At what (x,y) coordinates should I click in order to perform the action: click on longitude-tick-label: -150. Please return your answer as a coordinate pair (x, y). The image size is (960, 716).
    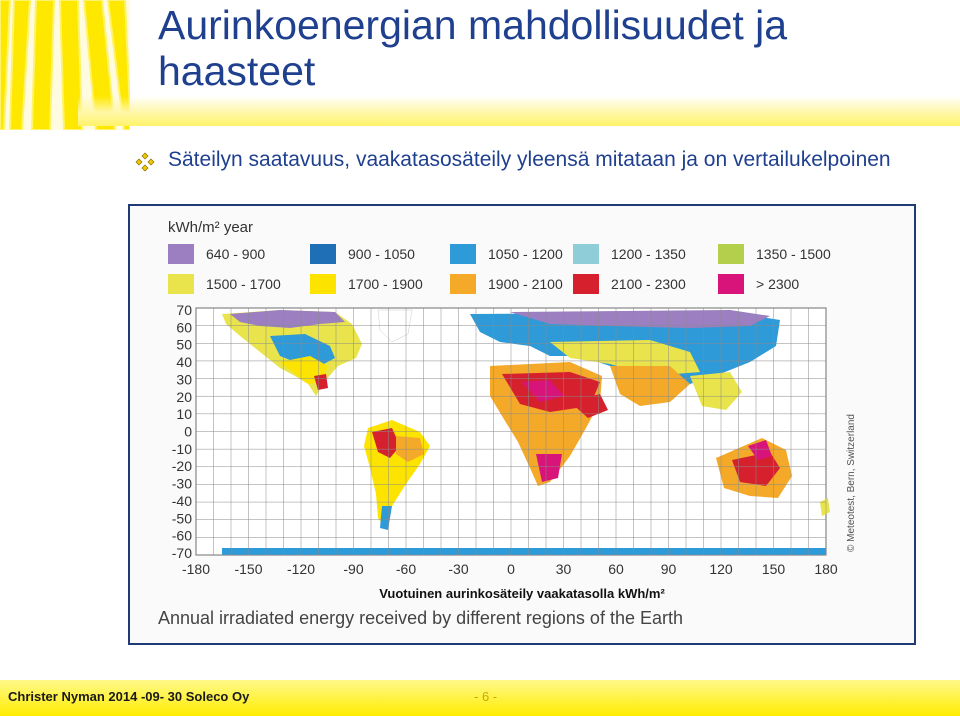
    Looking at the image, I should click on (248, 569).